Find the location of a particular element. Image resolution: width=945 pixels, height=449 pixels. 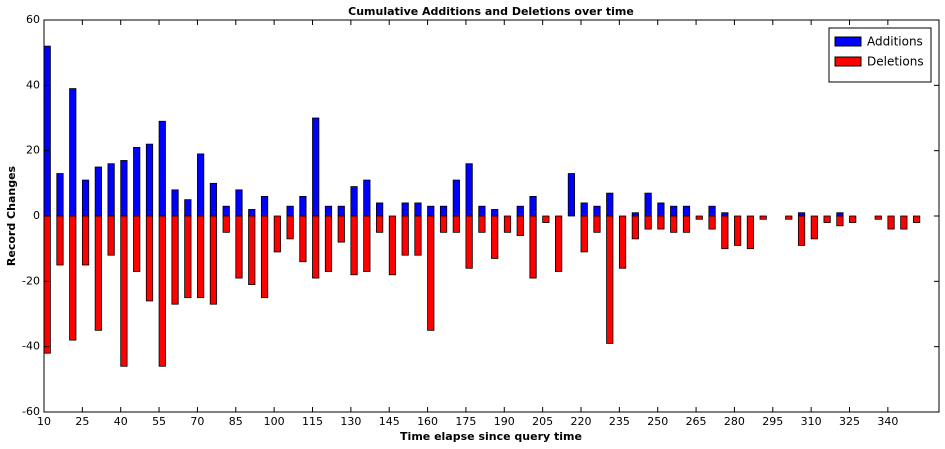

y-tick-label: 60 is located at coordinates (33, 19).